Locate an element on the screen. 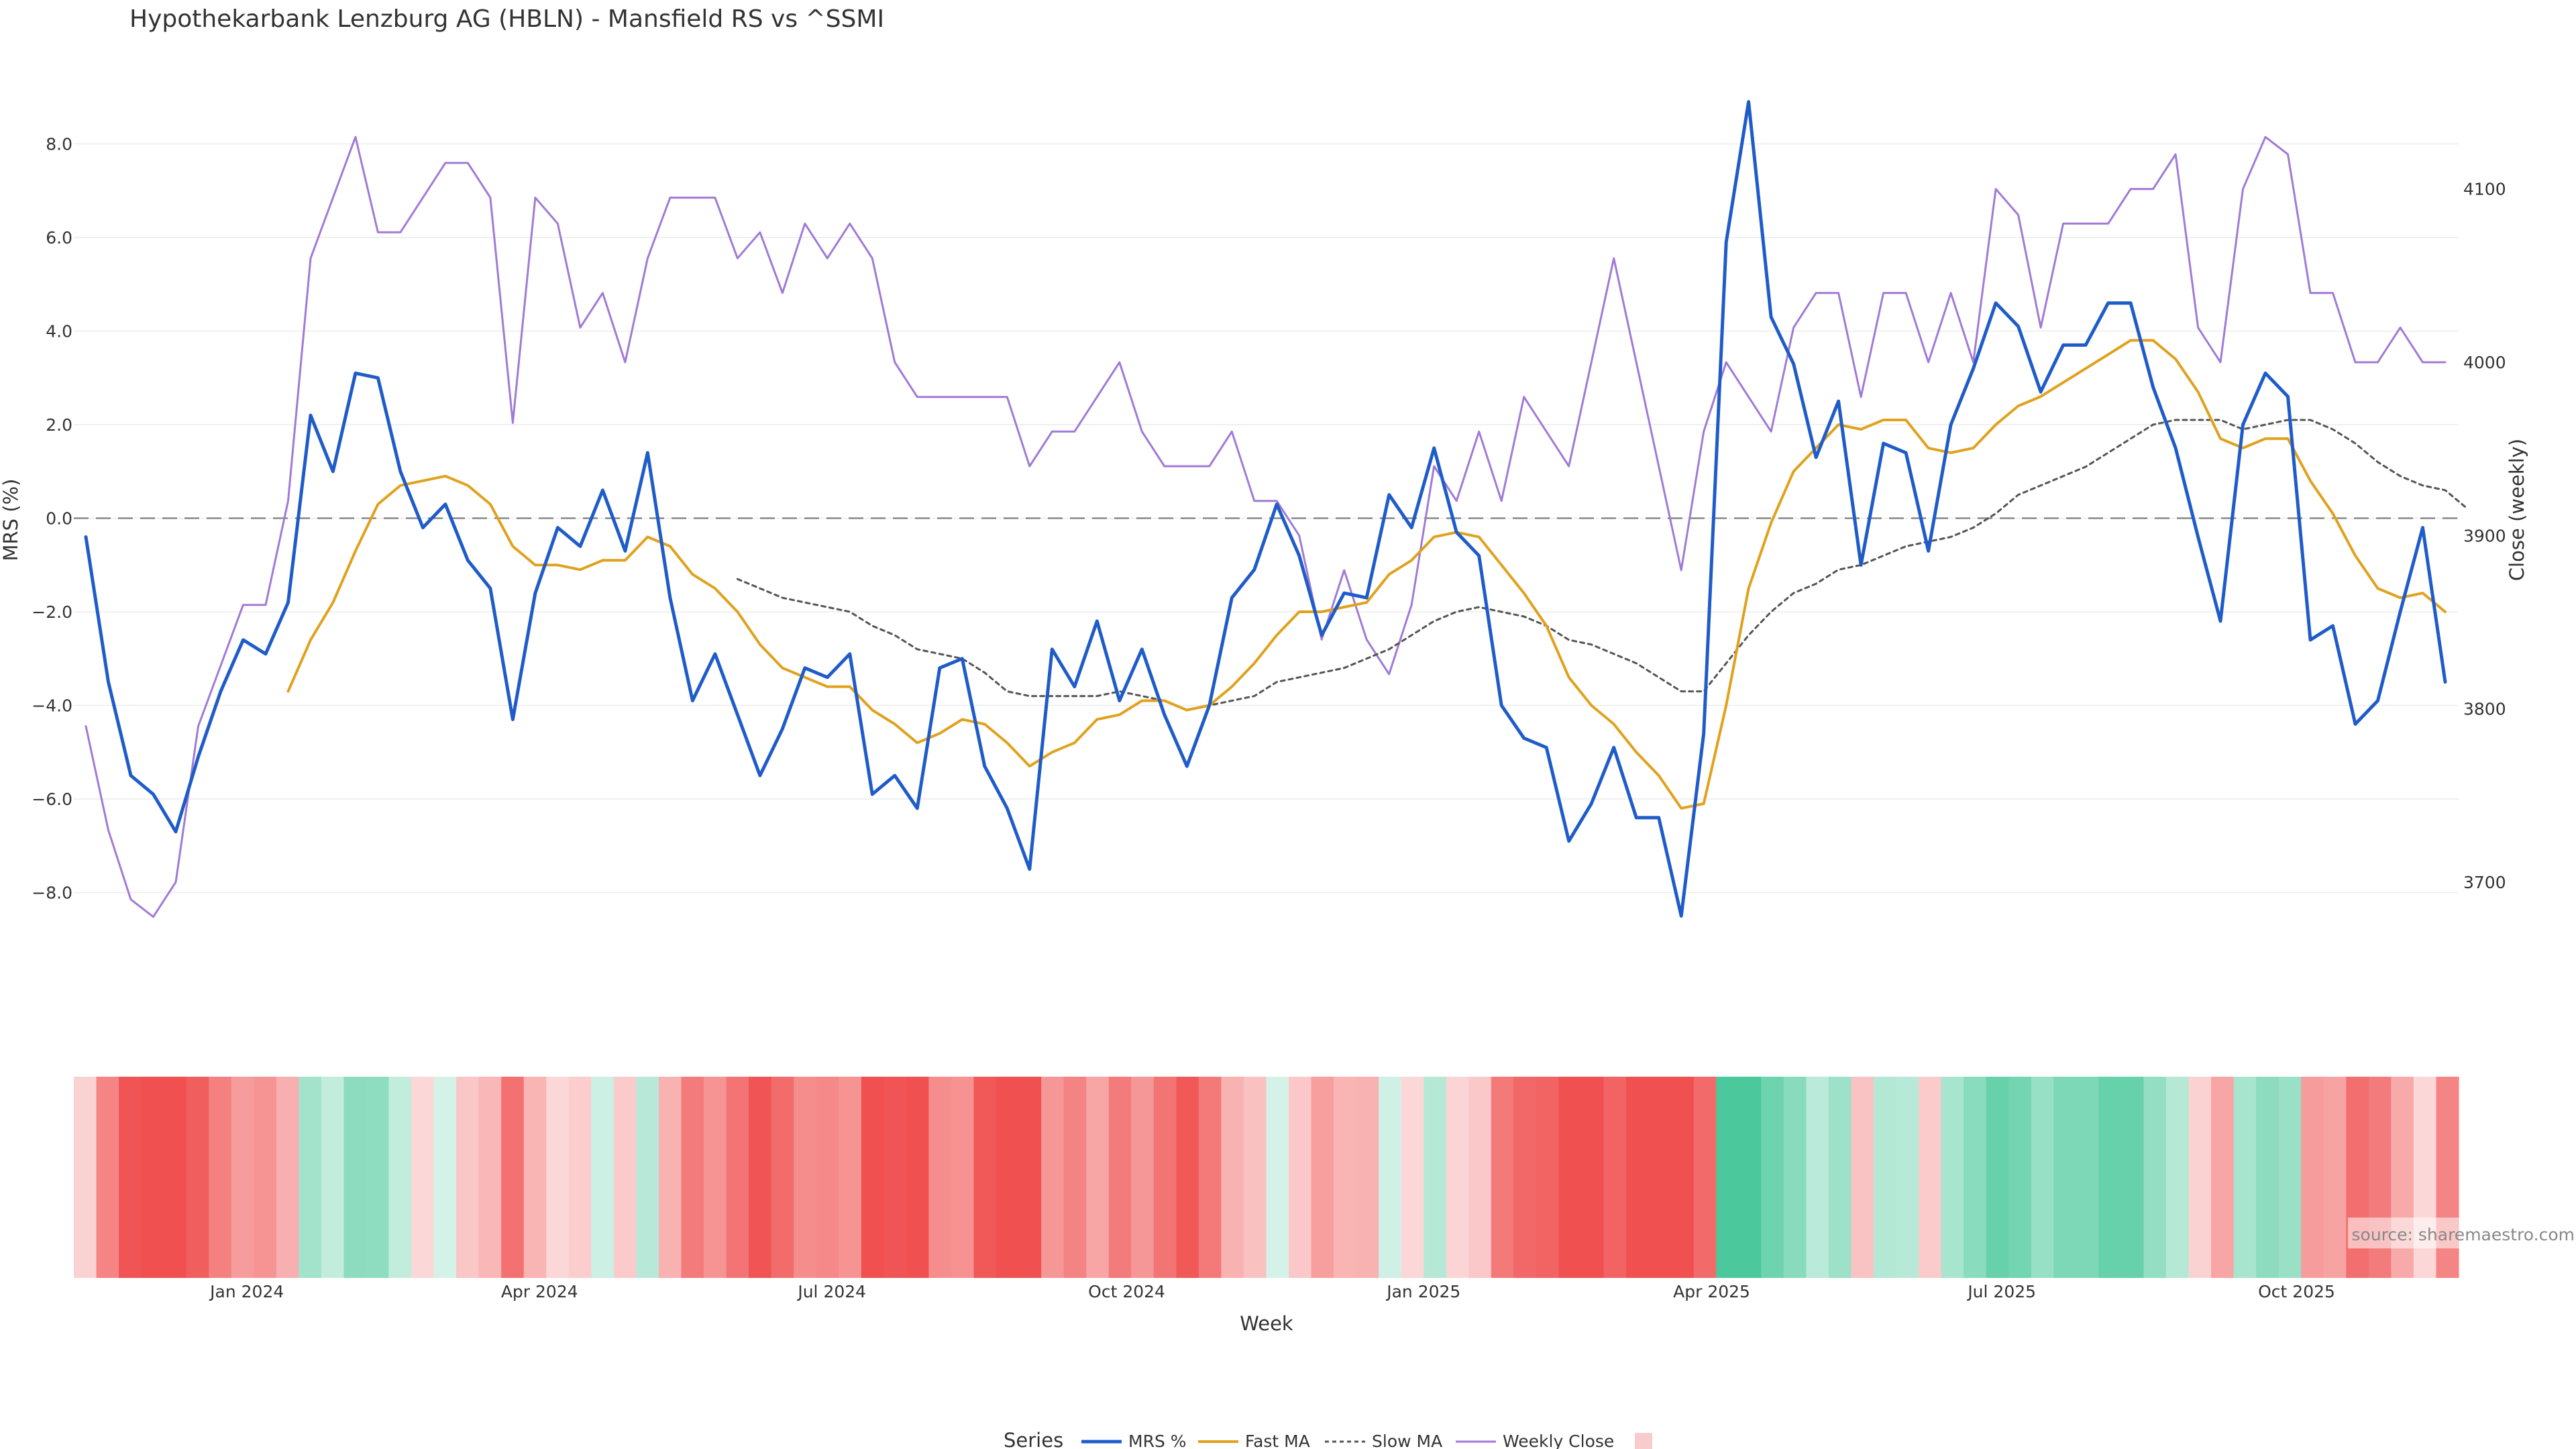  right-axis-ticks: 4100 4000 3900 3800 3700 is located at coordinates (2484, 536).